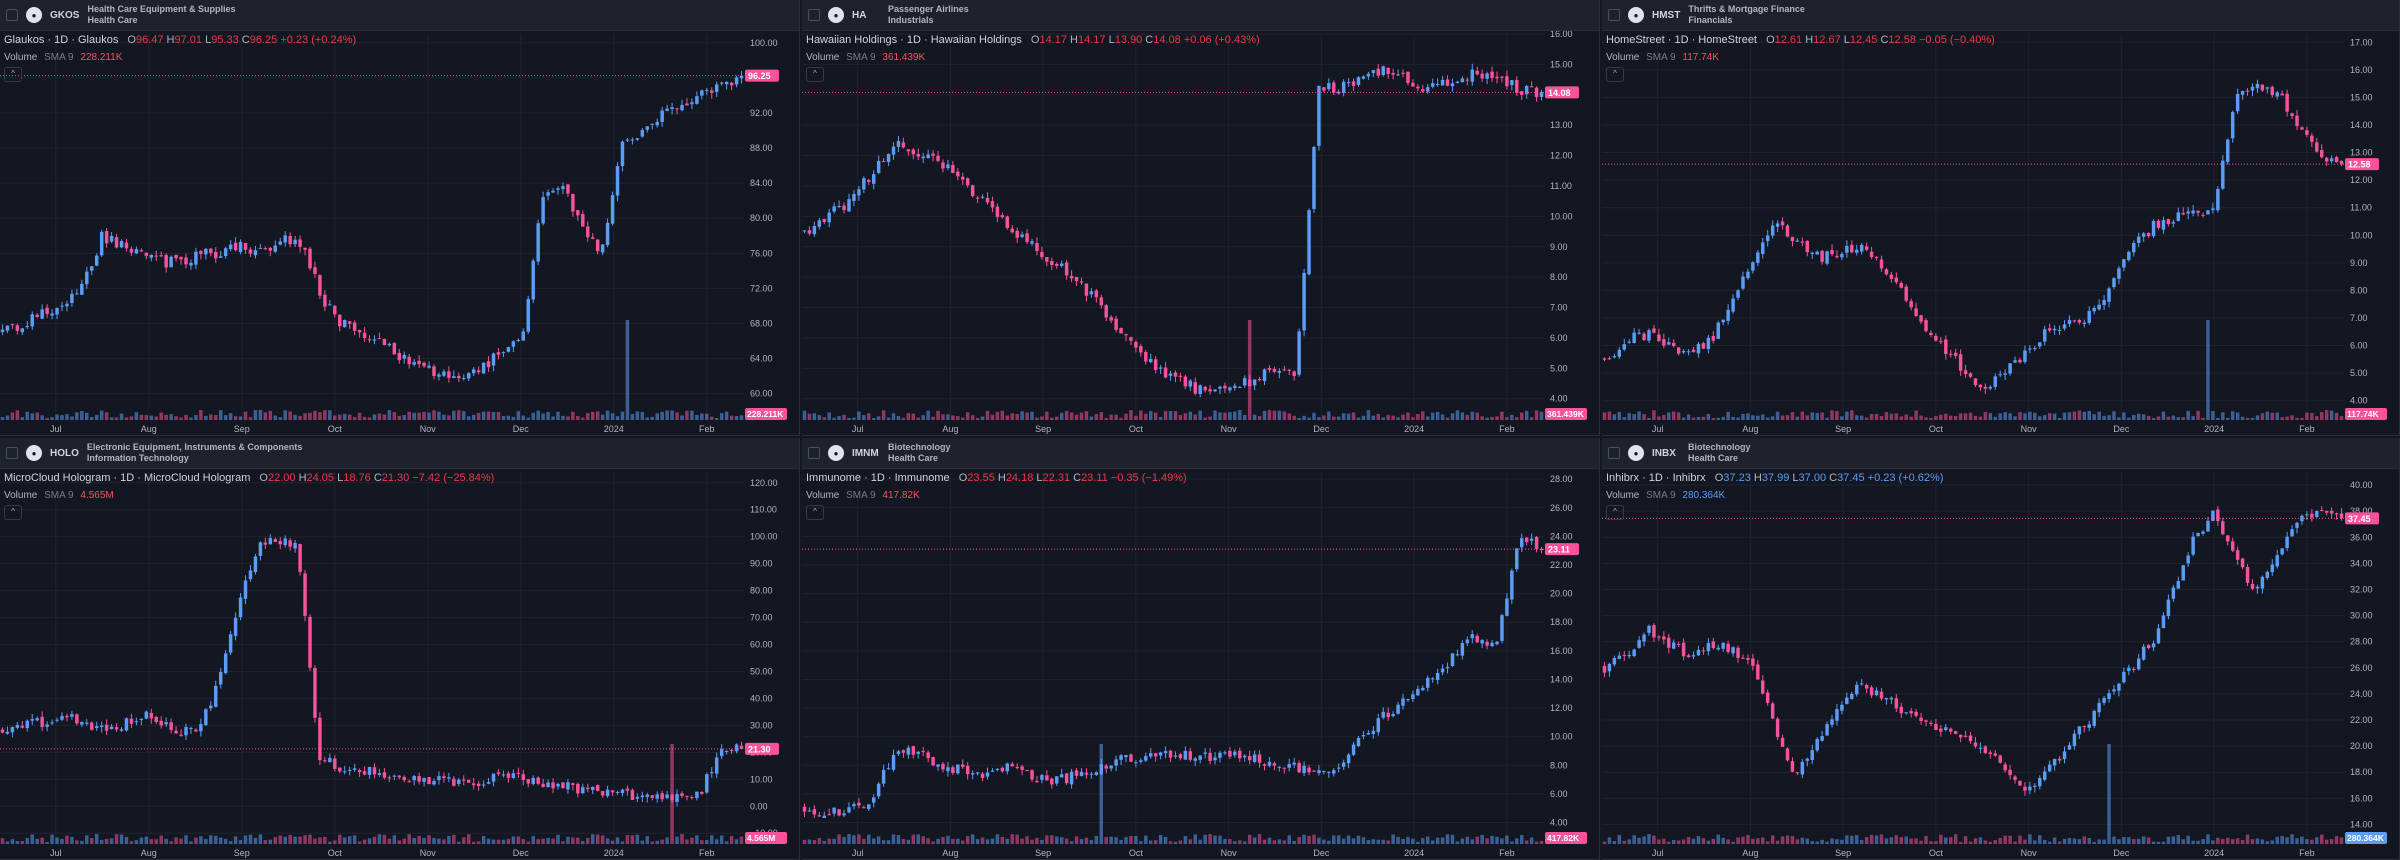 This screenshot has width=2400, height=860. What do you see at coordinates (865, 453) in the screenshot?
I see `symbol-label: IMNM` at bounding box center [865, 453].